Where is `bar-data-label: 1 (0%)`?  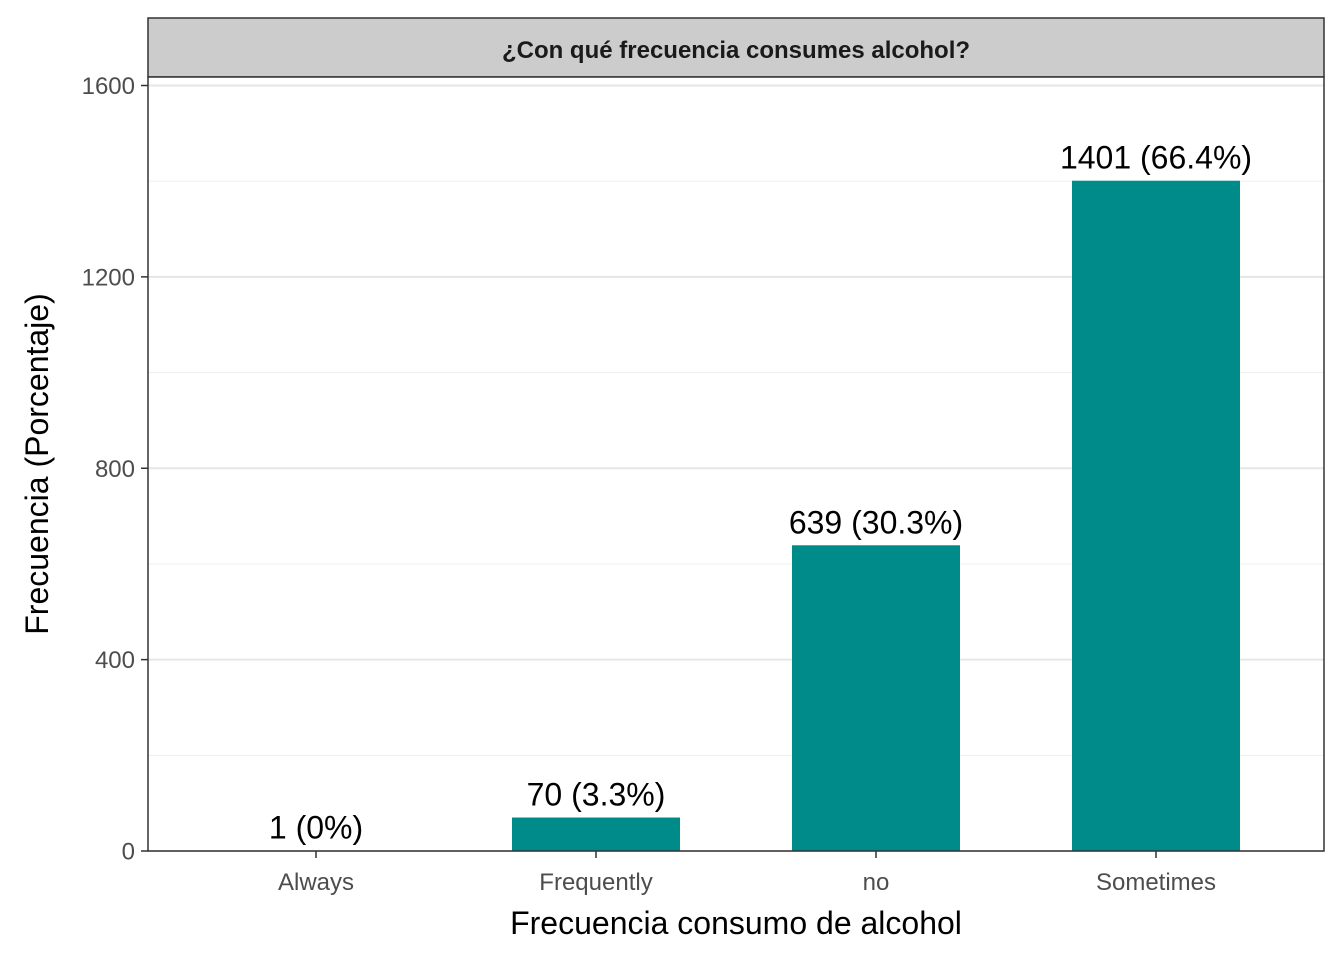
bar-data-label: 1 (0%) is located at coordinates (316, 828).